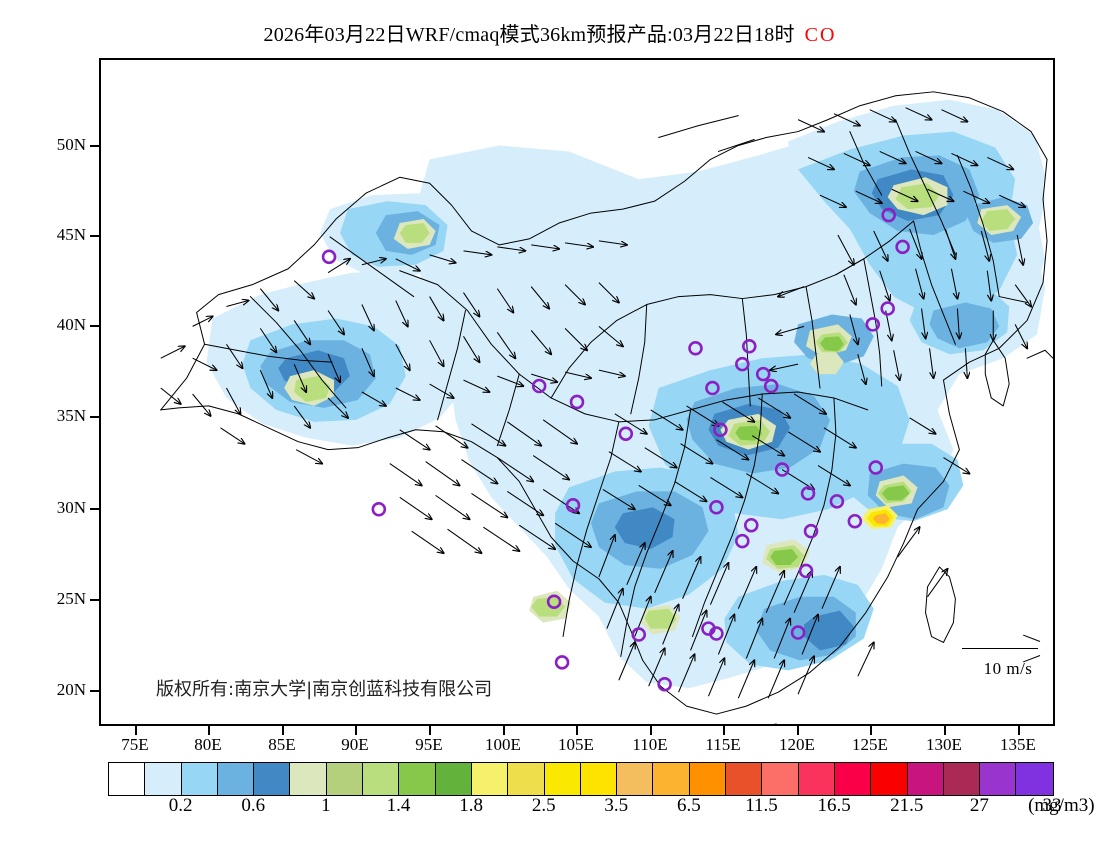 The image size is (1100, 850). I want to click on y-tick-30n, so click(94, 509).